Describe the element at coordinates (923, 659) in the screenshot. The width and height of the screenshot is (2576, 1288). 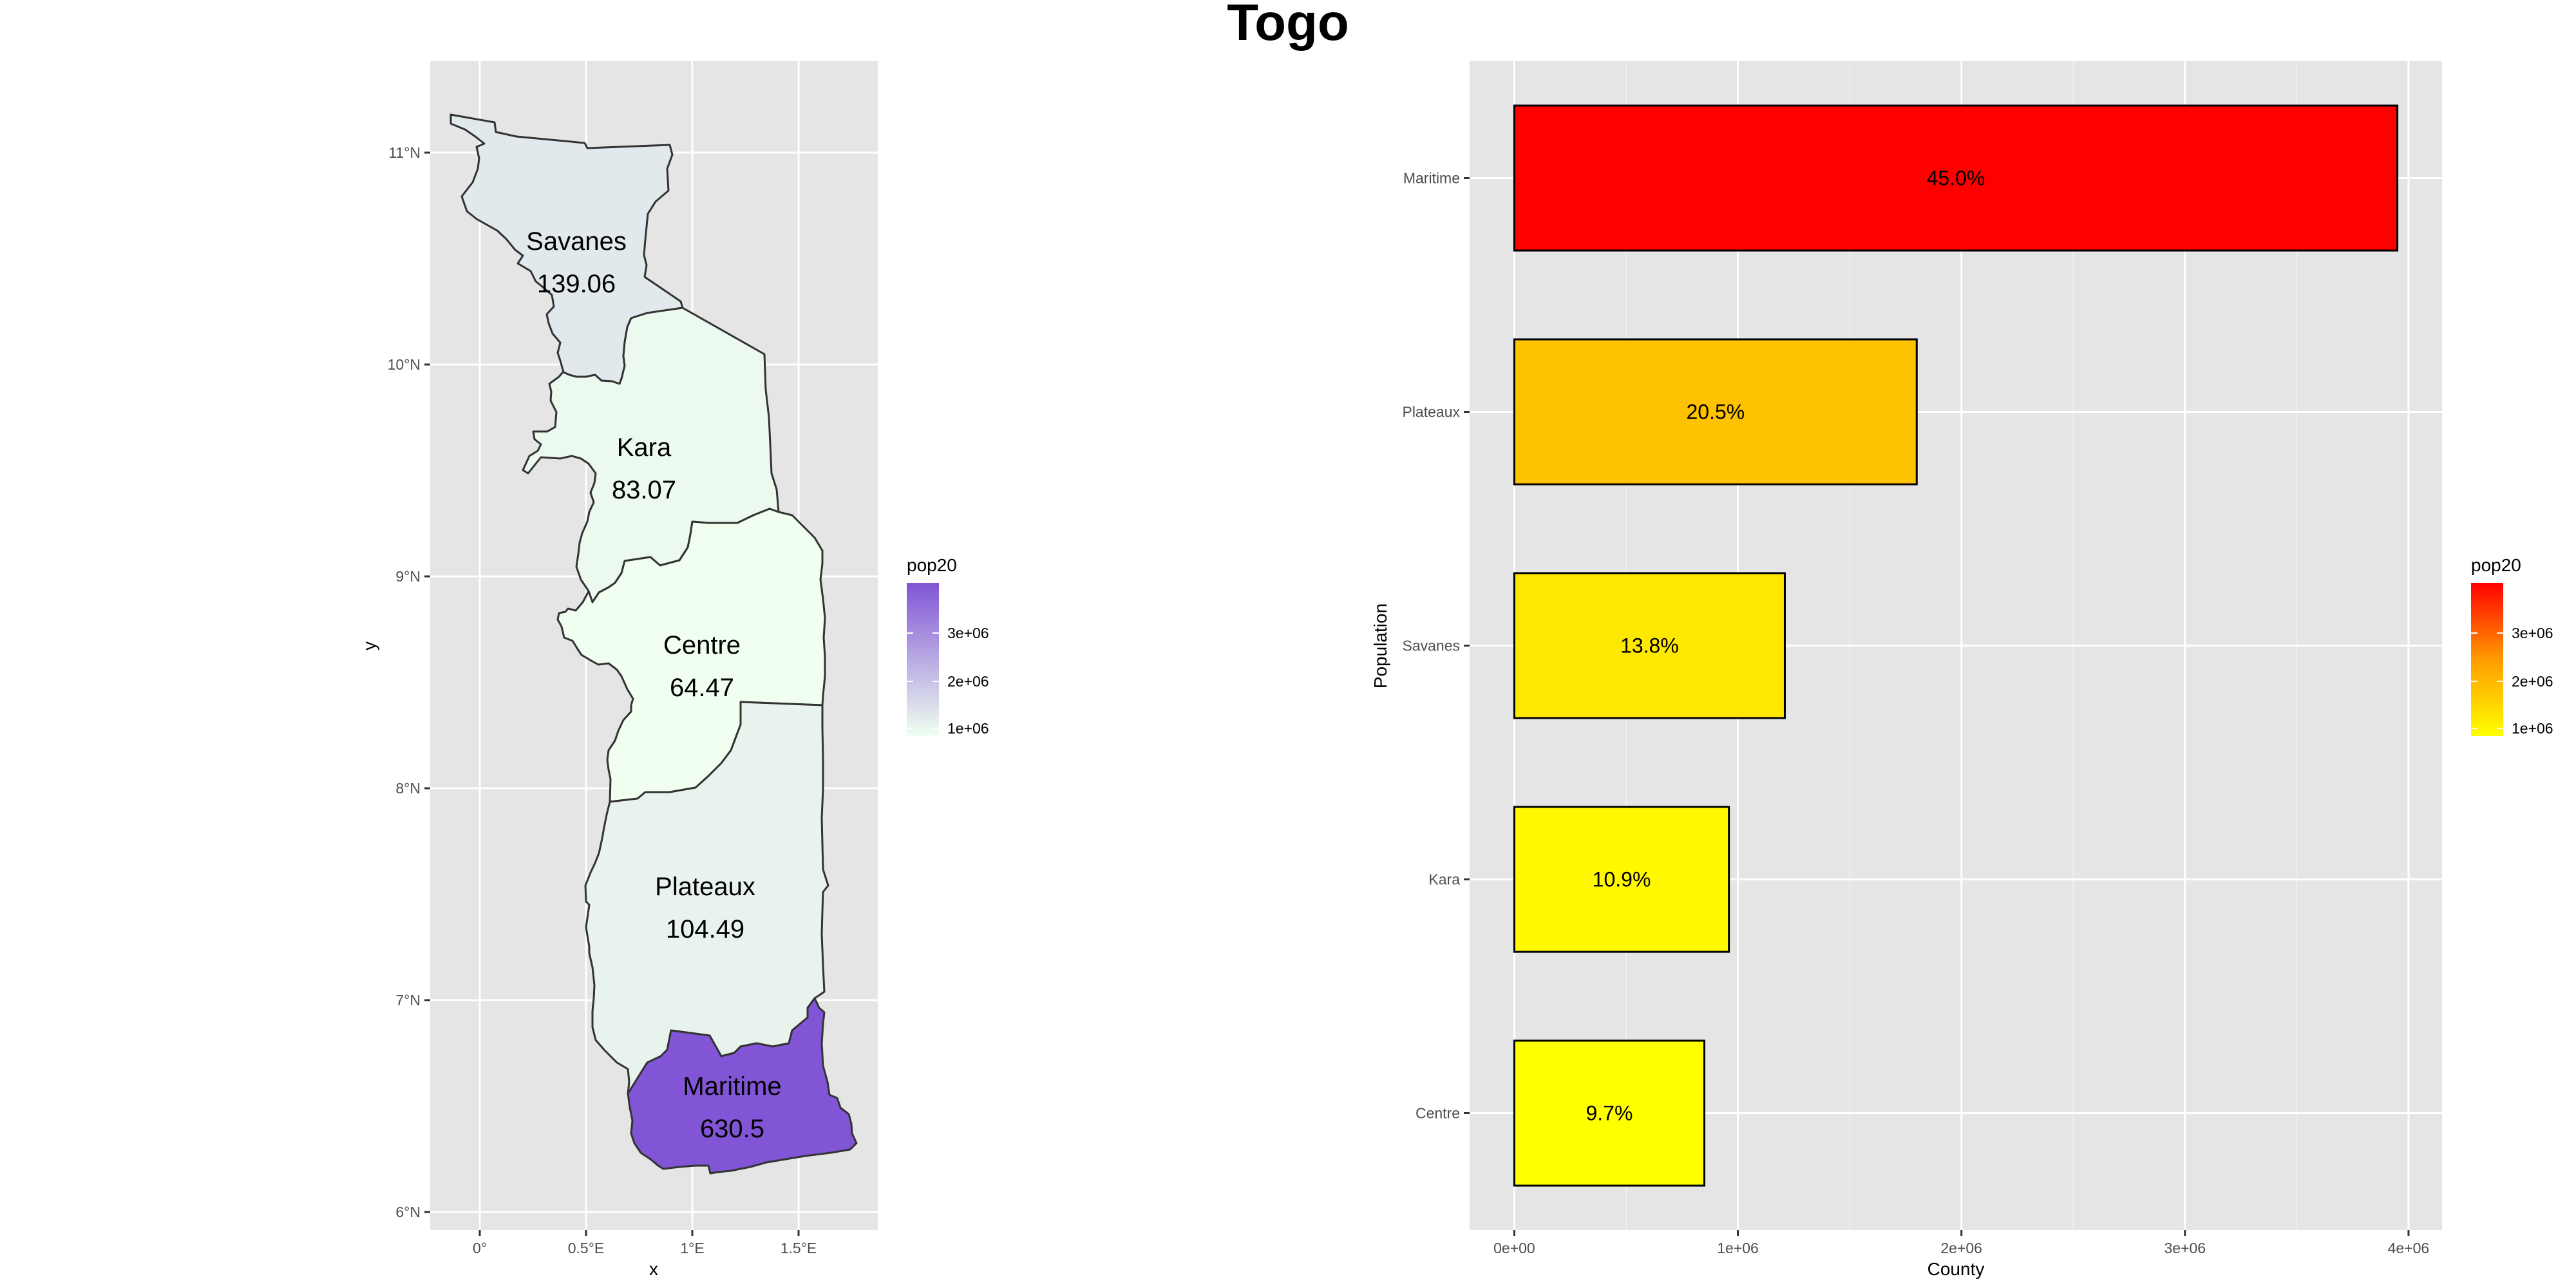
I see `map-legend-colorbar` at that location.